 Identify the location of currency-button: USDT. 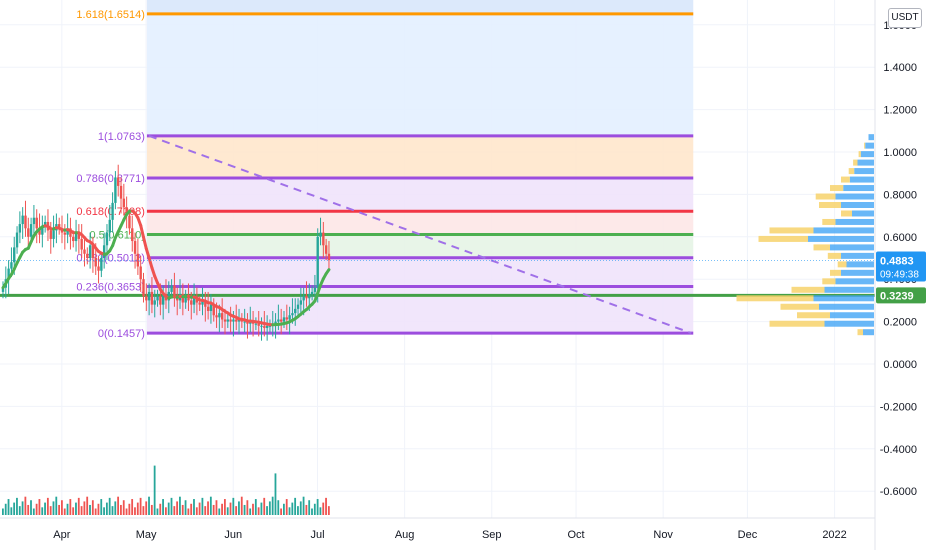
(905, 18).